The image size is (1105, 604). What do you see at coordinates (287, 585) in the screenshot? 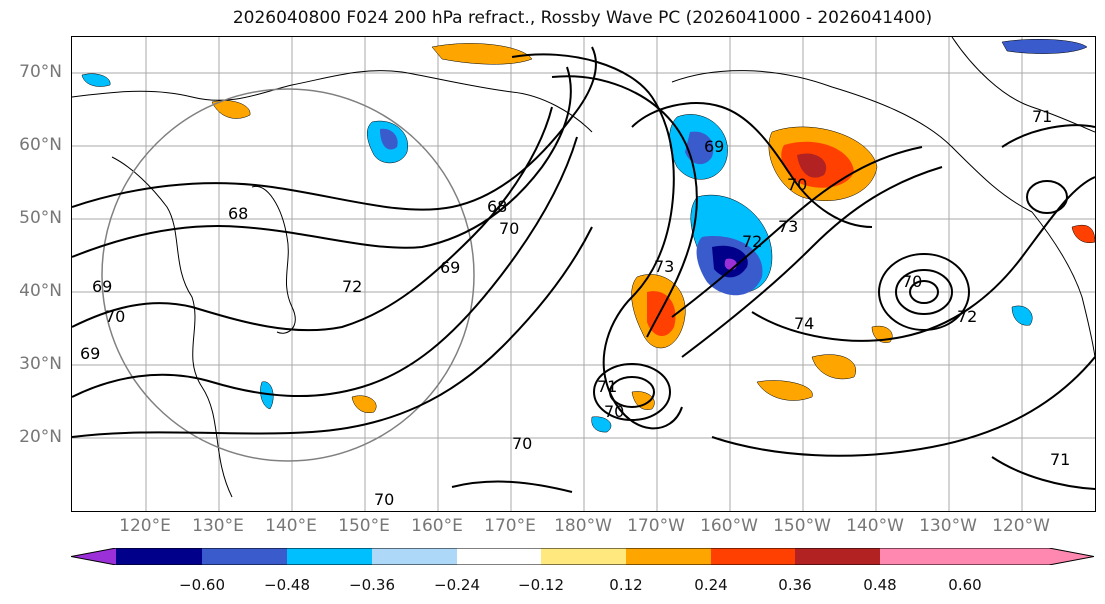
I see `colorbar-tick: −0.48` at bounding box center [287, 585].